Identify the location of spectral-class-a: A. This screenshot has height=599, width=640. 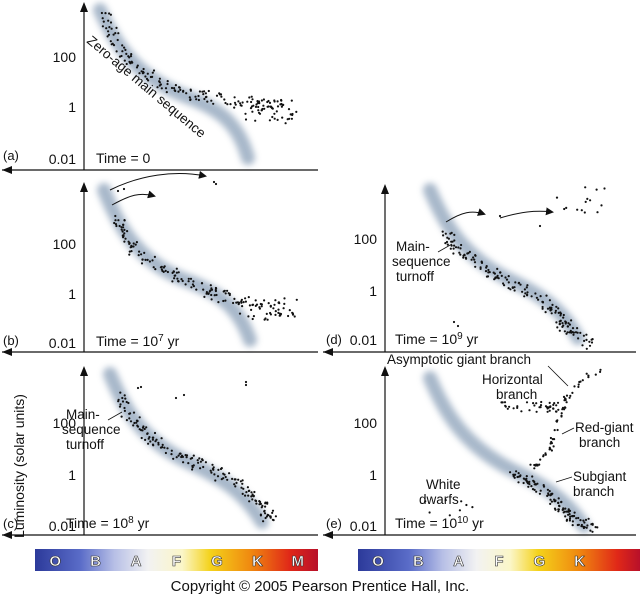
(458, 561).